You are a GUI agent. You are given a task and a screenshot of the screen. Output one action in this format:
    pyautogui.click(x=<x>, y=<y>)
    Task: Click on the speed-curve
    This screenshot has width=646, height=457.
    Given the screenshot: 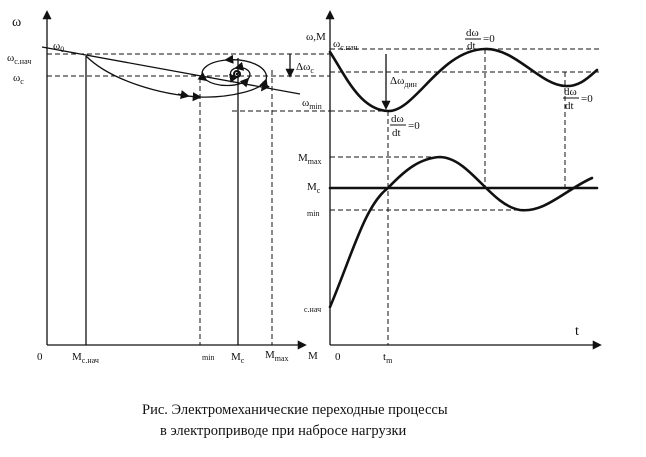 What is the action you would take?
    pyautogui.click(x=463, y=80)
    